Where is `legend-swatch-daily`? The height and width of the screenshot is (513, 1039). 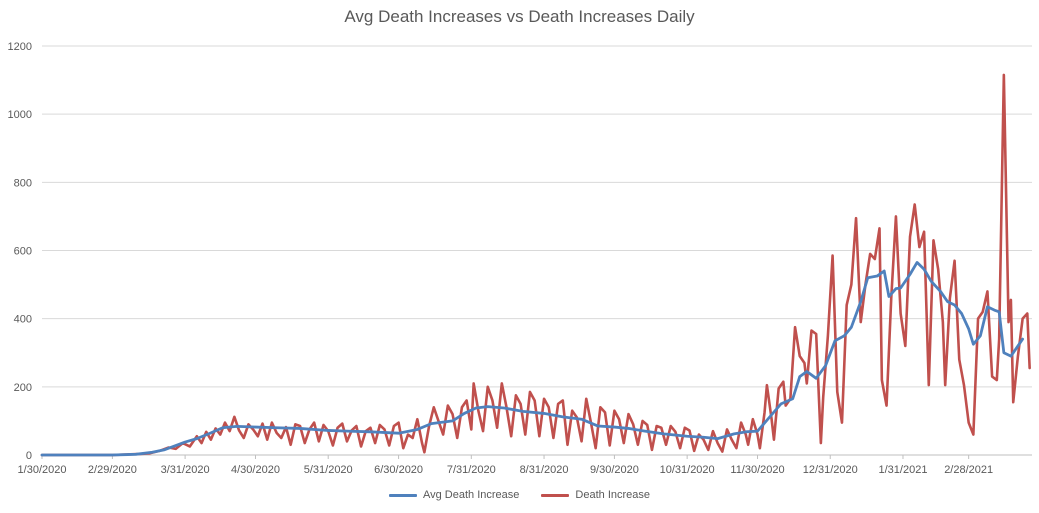
legend-swatch-daily is located at coordinates (555, 495).